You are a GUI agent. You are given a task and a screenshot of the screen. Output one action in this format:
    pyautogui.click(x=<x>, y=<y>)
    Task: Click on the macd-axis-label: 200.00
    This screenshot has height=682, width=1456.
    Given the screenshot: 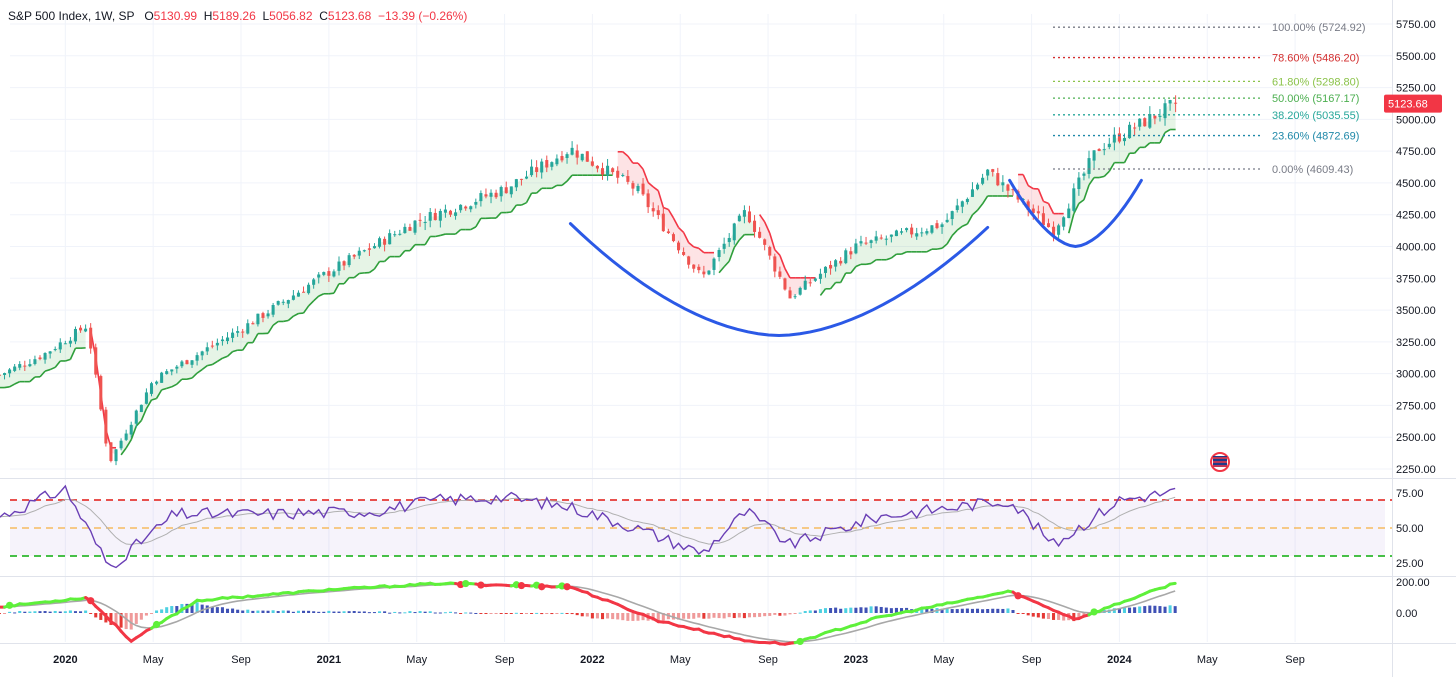 What is the action you would take?
    pyautogui.click(x=1413, y=583)
    